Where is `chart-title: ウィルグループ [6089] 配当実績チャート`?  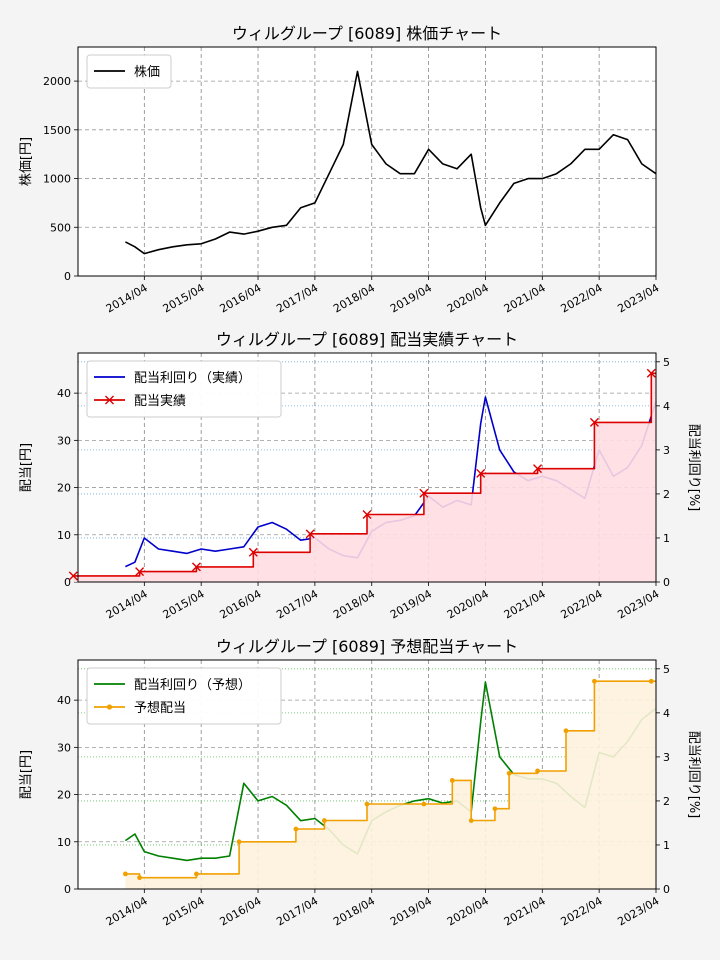
chart-title: ウィルグループ [6089] 配当実績チャート is located at coordinates (367, 339).